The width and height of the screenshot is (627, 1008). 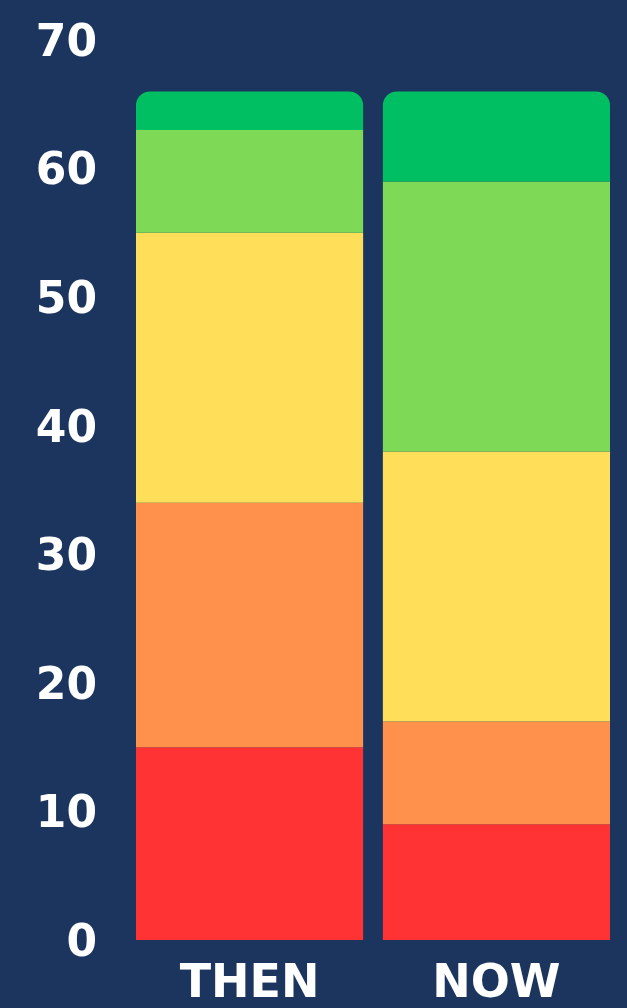 What do you see at coordinates (496, 980) in the screenshot?
I see `x-tick-label: NOW` at bounding box center [496, 980].